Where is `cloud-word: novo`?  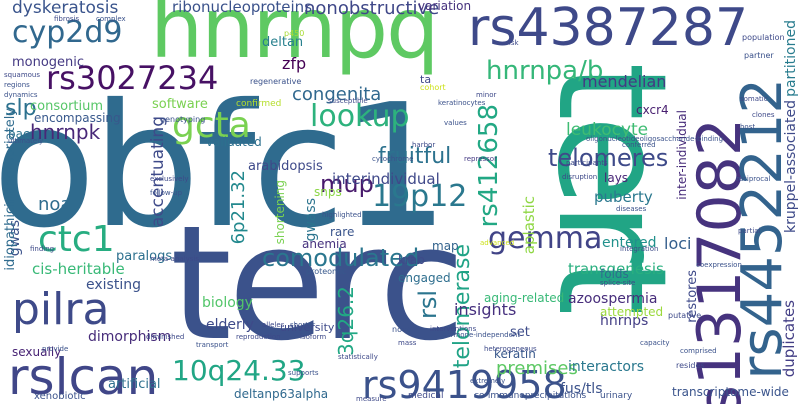 cloud-word: novo is located at coordinates (402, 329).